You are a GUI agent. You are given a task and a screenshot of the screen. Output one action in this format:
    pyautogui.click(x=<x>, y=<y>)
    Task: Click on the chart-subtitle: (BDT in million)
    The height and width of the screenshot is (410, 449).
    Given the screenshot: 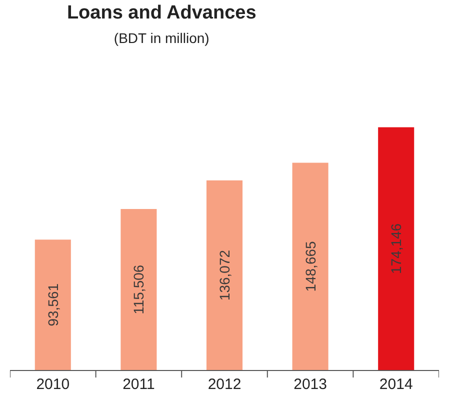 What is the action you would take?
    pyautogui.click(x=162, y=38)
    